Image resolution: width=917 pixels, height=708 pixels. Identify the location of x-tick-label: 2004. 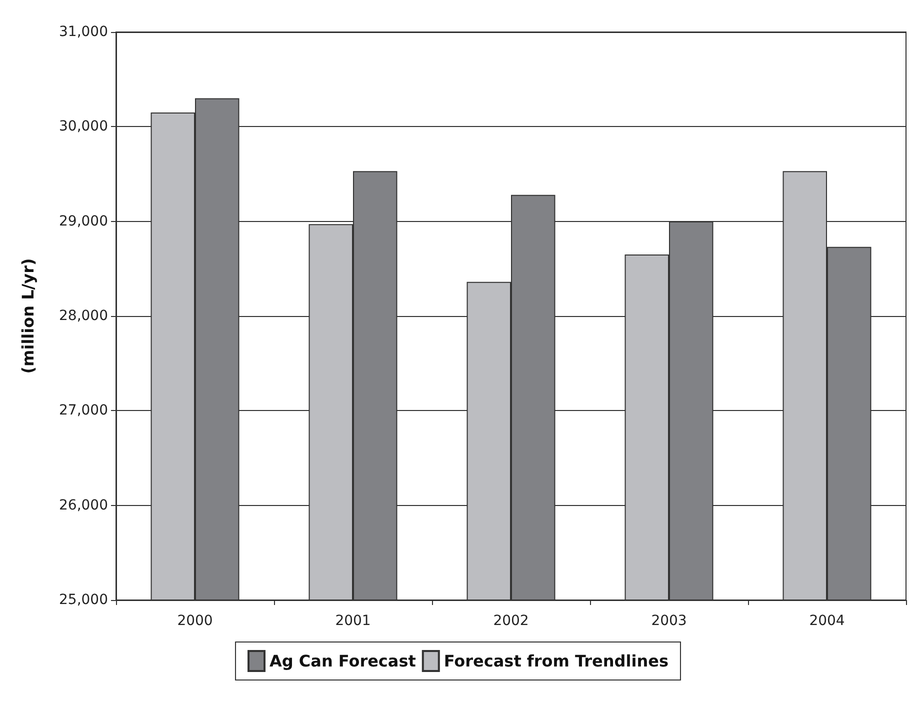
(827, 621).